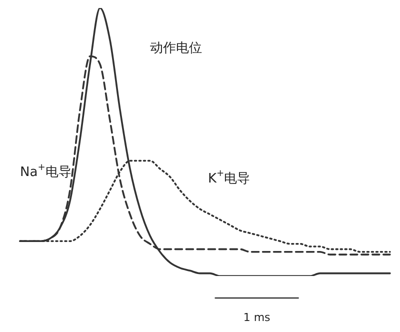 This screenshot has width=400, height=332. Describe the element at coordinates (46, 171) in the screenshot. I see `series-label: Na+电导` at that location.